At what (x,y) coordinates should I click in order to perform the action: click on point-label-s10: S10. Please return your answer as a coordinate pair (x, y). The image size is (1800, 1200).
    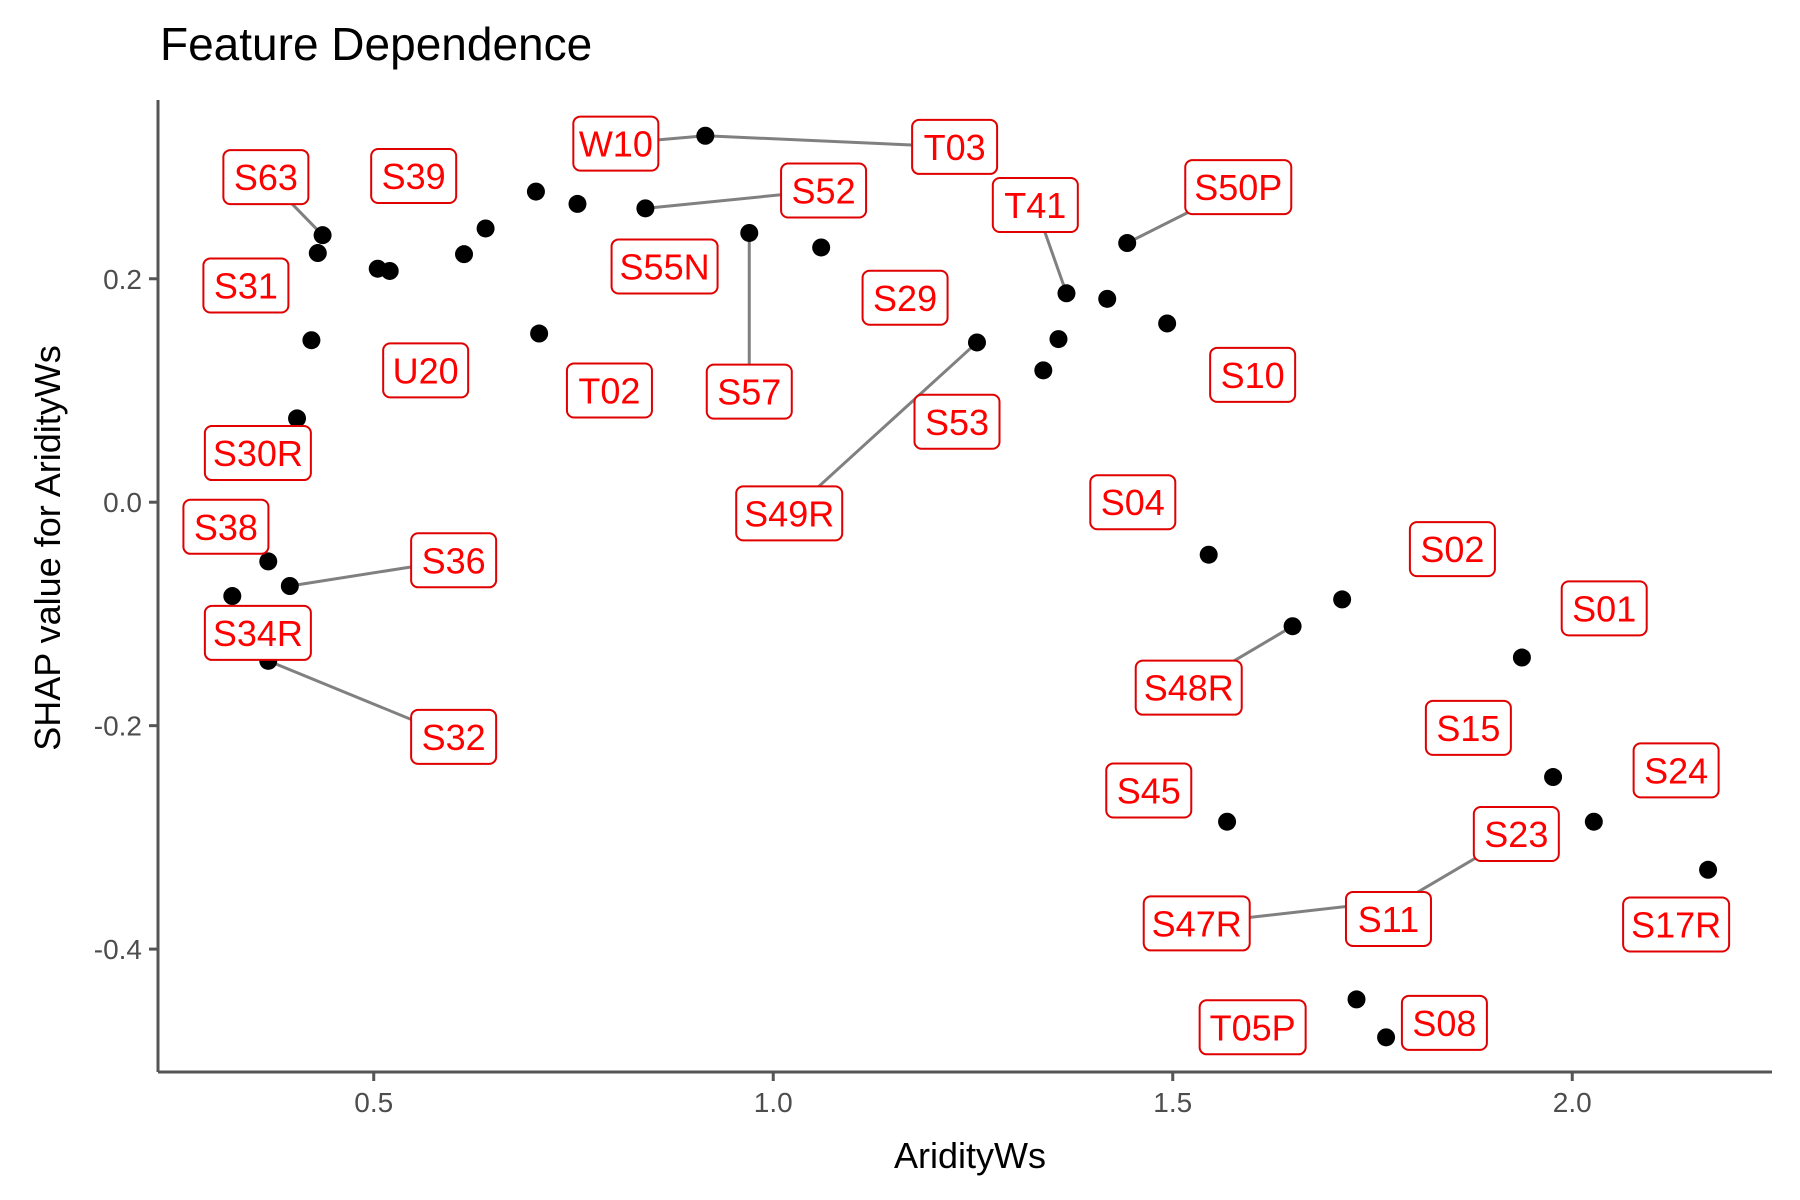
    Looking at the image, I should click on (1253, 375).